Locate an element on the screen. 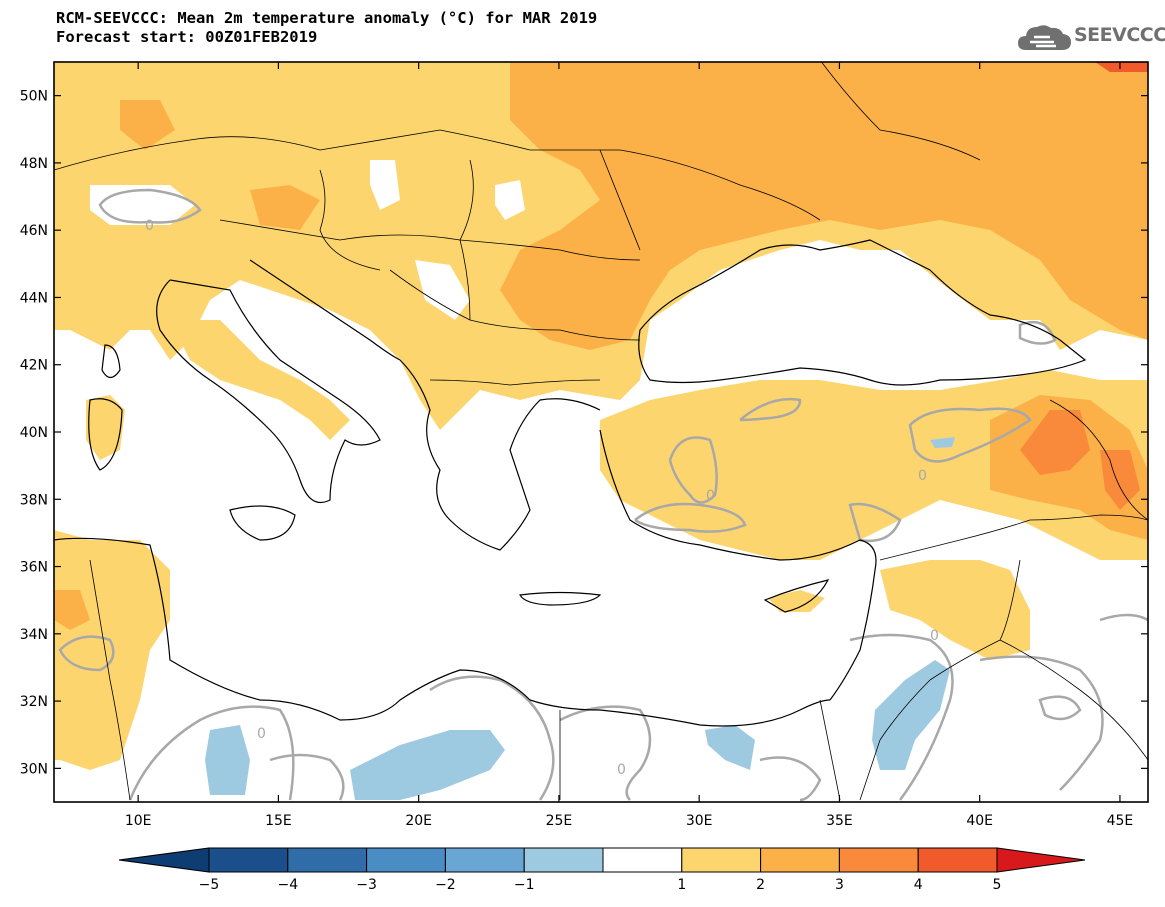 This screenshot has height=907, width=1165. anomaly-2-3-tunisia is located at coordinates (72, 610).